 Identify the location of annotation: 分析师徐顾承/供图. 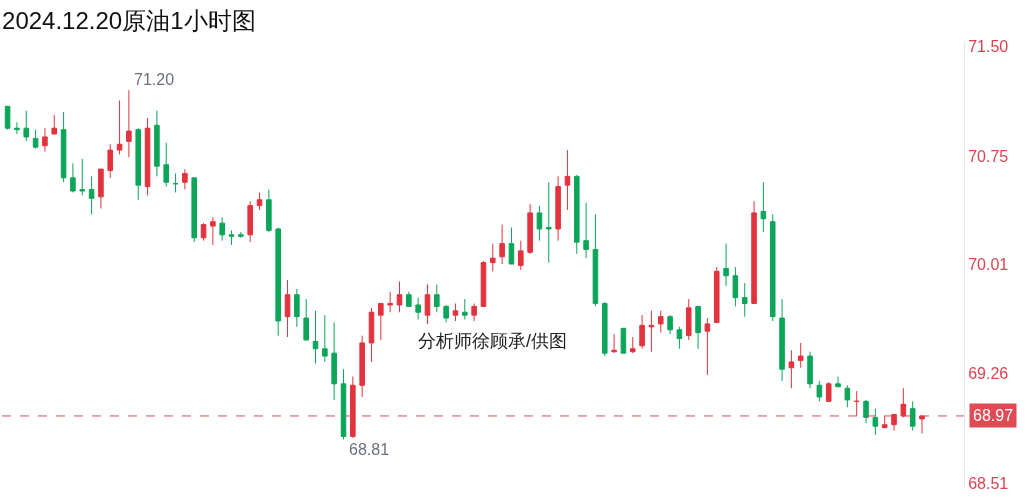
(493, 341).